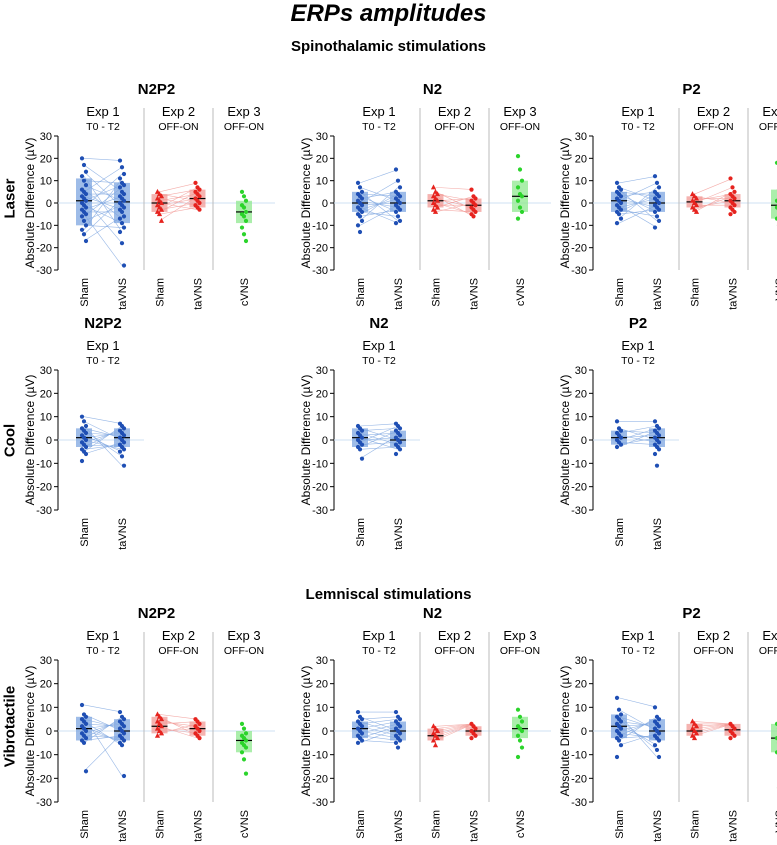 Image resolution: width=777 pixels, height=845 pixels. Describe the element at coordinates (691, 613) in the screenshot. I see `panel-title: P2` at that location.